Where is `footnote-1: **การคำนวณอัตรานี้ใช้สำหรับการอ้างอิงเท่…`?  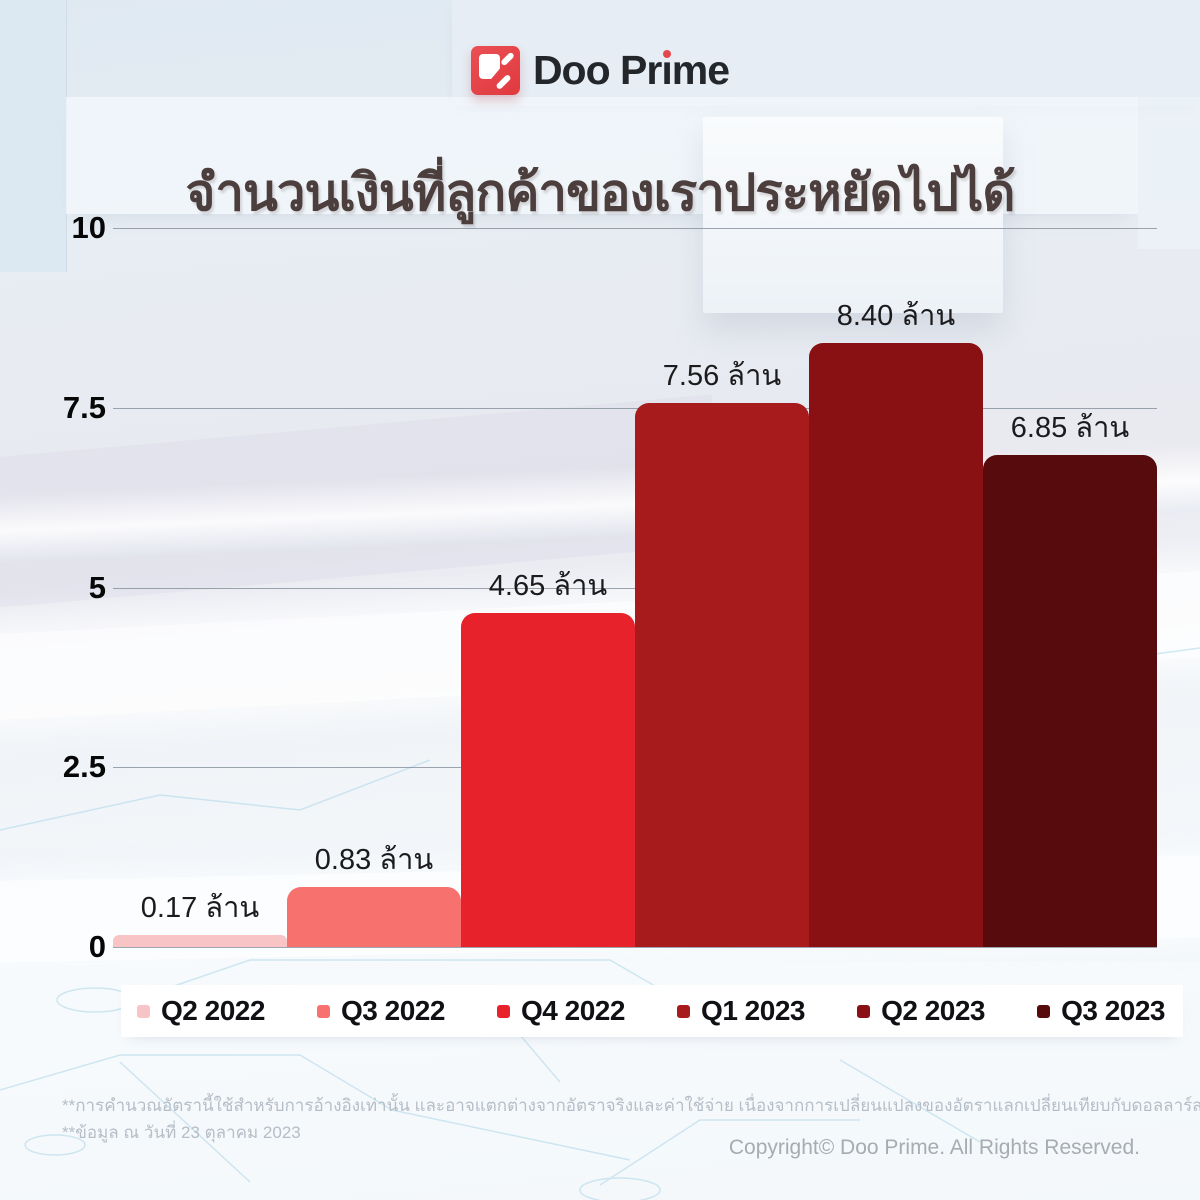 footnote-1: **การคำนวณอัตรานี้ใช้สำหรับการอ้างอิงเท่… is located at coordinates (631, 1105).